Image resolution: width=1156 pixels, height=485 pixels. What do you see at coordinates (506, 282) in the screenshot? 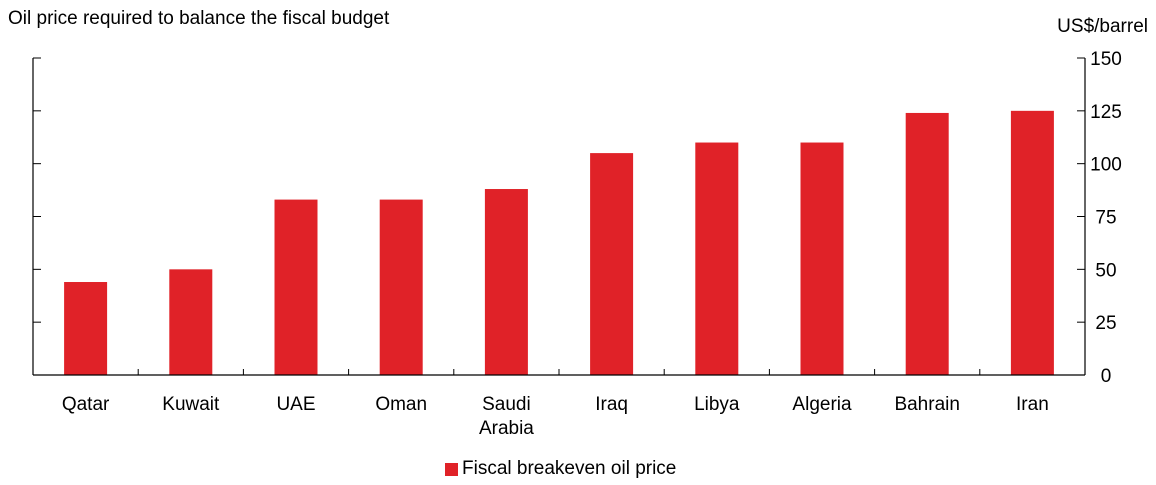
I see `bar-saudi-arabia` at bounding box center [506, 282].